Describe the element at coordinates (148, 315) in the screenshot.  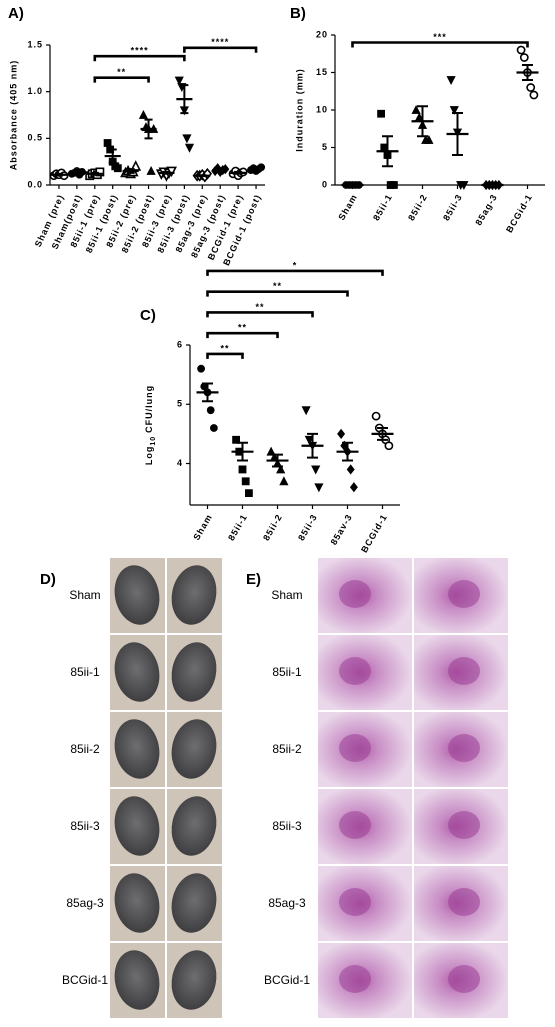
I see `panel-label: C)` at that location.